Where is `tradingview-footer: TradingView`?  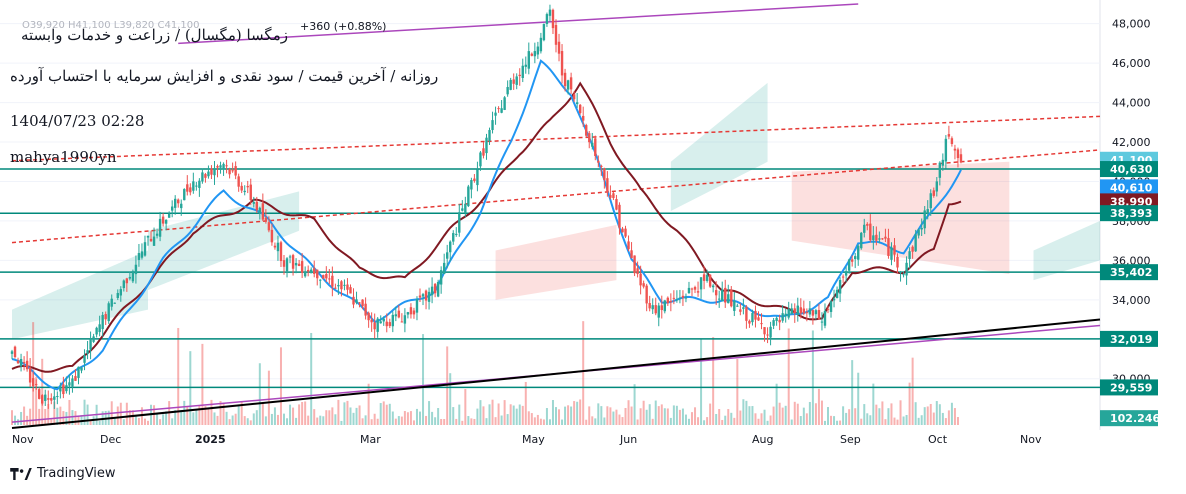 tradingview-footer: TradingView is located at coordinates (63, 473).